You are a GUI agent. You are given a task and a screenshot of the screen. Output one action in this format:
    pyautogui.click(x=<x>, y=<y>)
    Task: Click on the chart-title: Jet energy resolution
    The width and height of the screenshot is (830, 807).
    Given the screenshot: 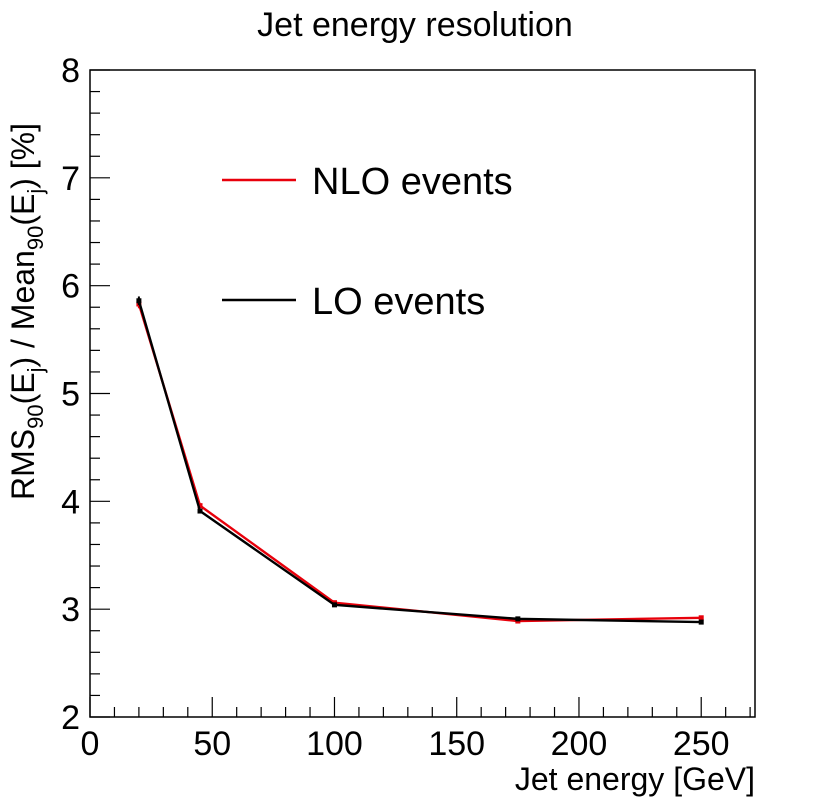 What is the action you would take?
    pyautogui.click(x=415, y=25)
    